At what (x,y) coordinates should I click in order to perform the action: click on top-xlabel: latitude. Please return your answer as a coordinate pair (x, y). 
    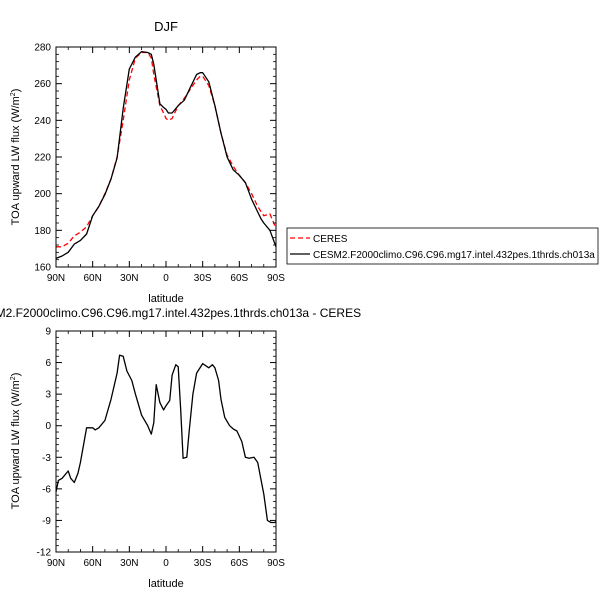
    Looking at the image, I should click on (165, 299).